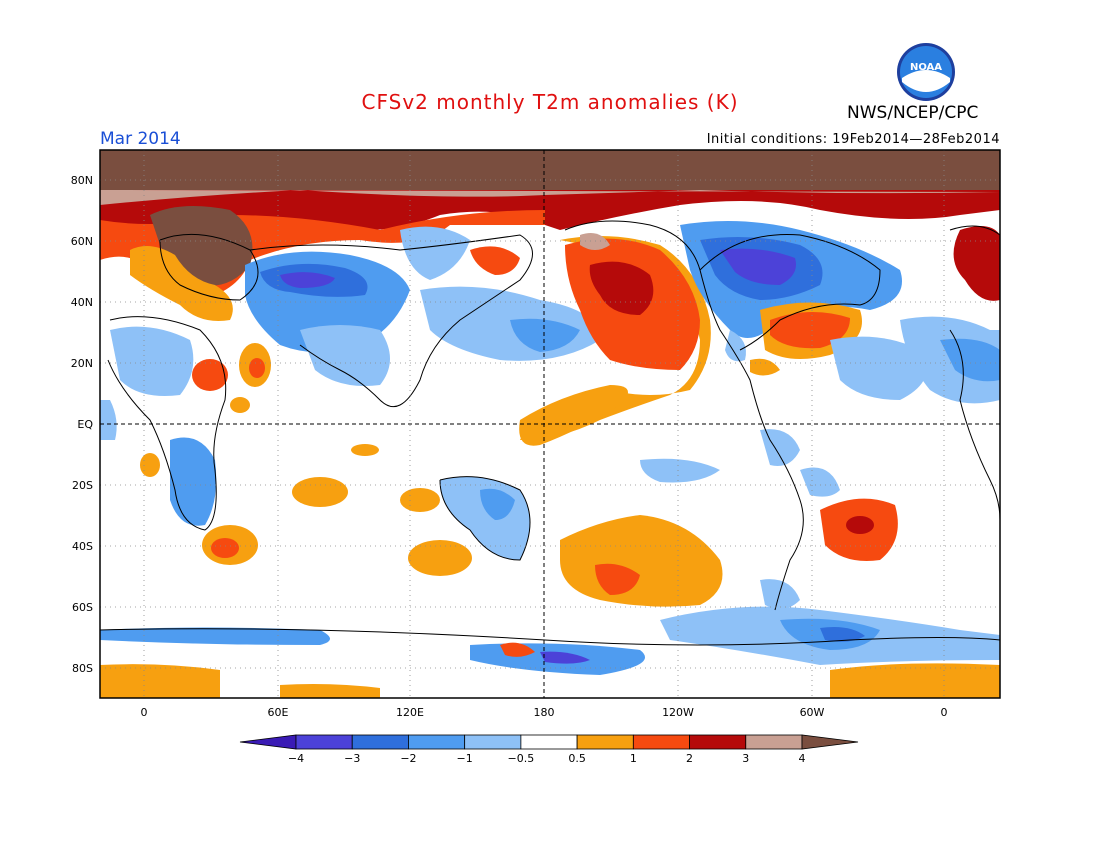  What do you see at coordinates (82, 180) in the screenshot?
I see `lat-label: 80N` at bounding box center [82, 180].